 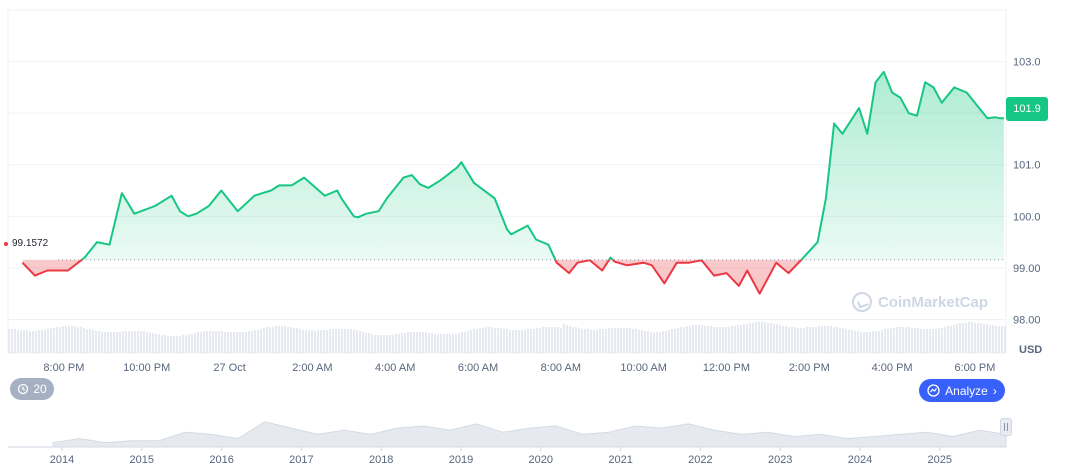 What do you see at coordinates (32, 389) in the screenshot?
I see `history-button: 20` at bounding box center [32, 389].